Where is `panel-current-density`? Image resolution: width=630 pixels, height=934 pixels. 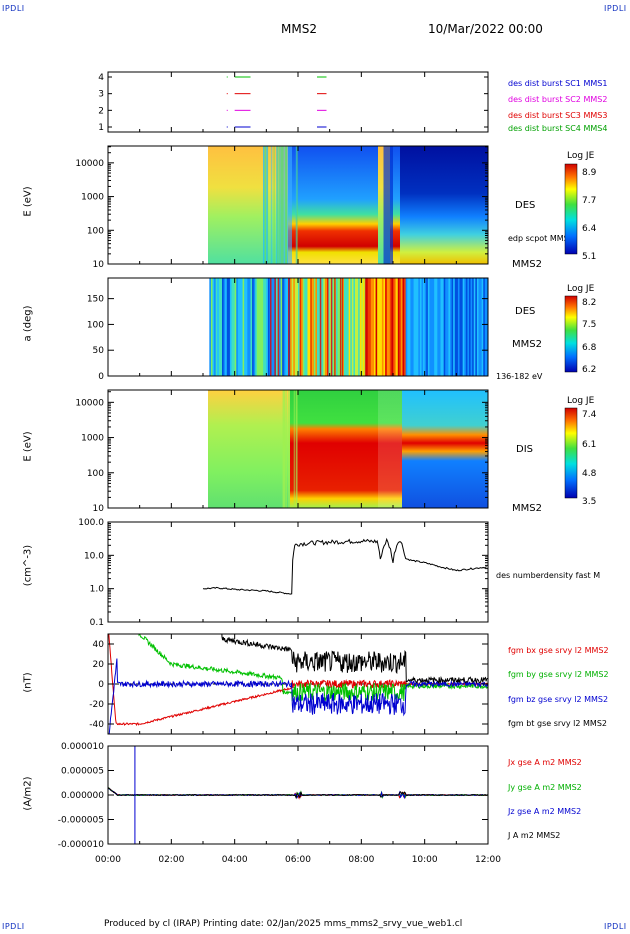 panel-current-density is located at coordinates (298, 795).